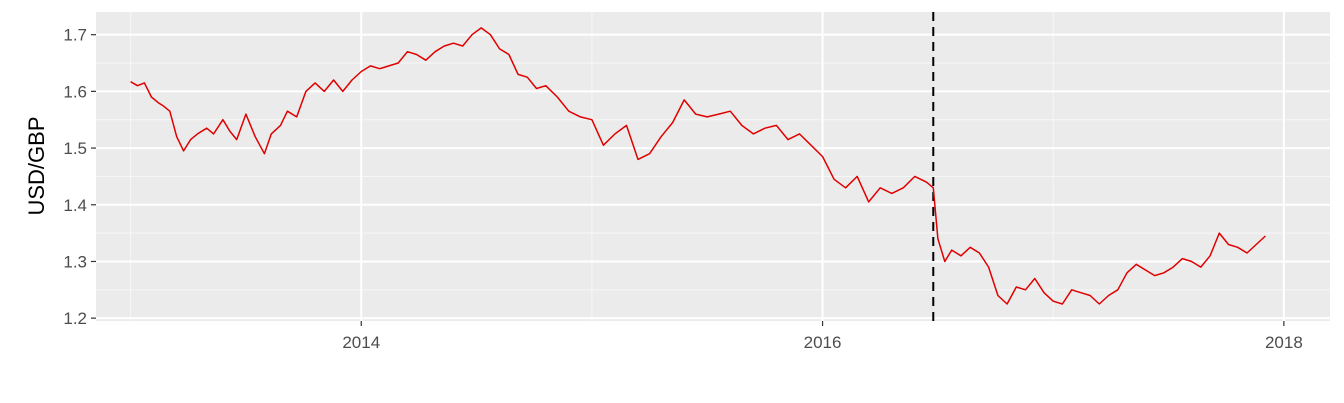  Describe the element at coordinates (36, 165) in the screenshot. I see `y-axis-title: USD/GBP` at that location.